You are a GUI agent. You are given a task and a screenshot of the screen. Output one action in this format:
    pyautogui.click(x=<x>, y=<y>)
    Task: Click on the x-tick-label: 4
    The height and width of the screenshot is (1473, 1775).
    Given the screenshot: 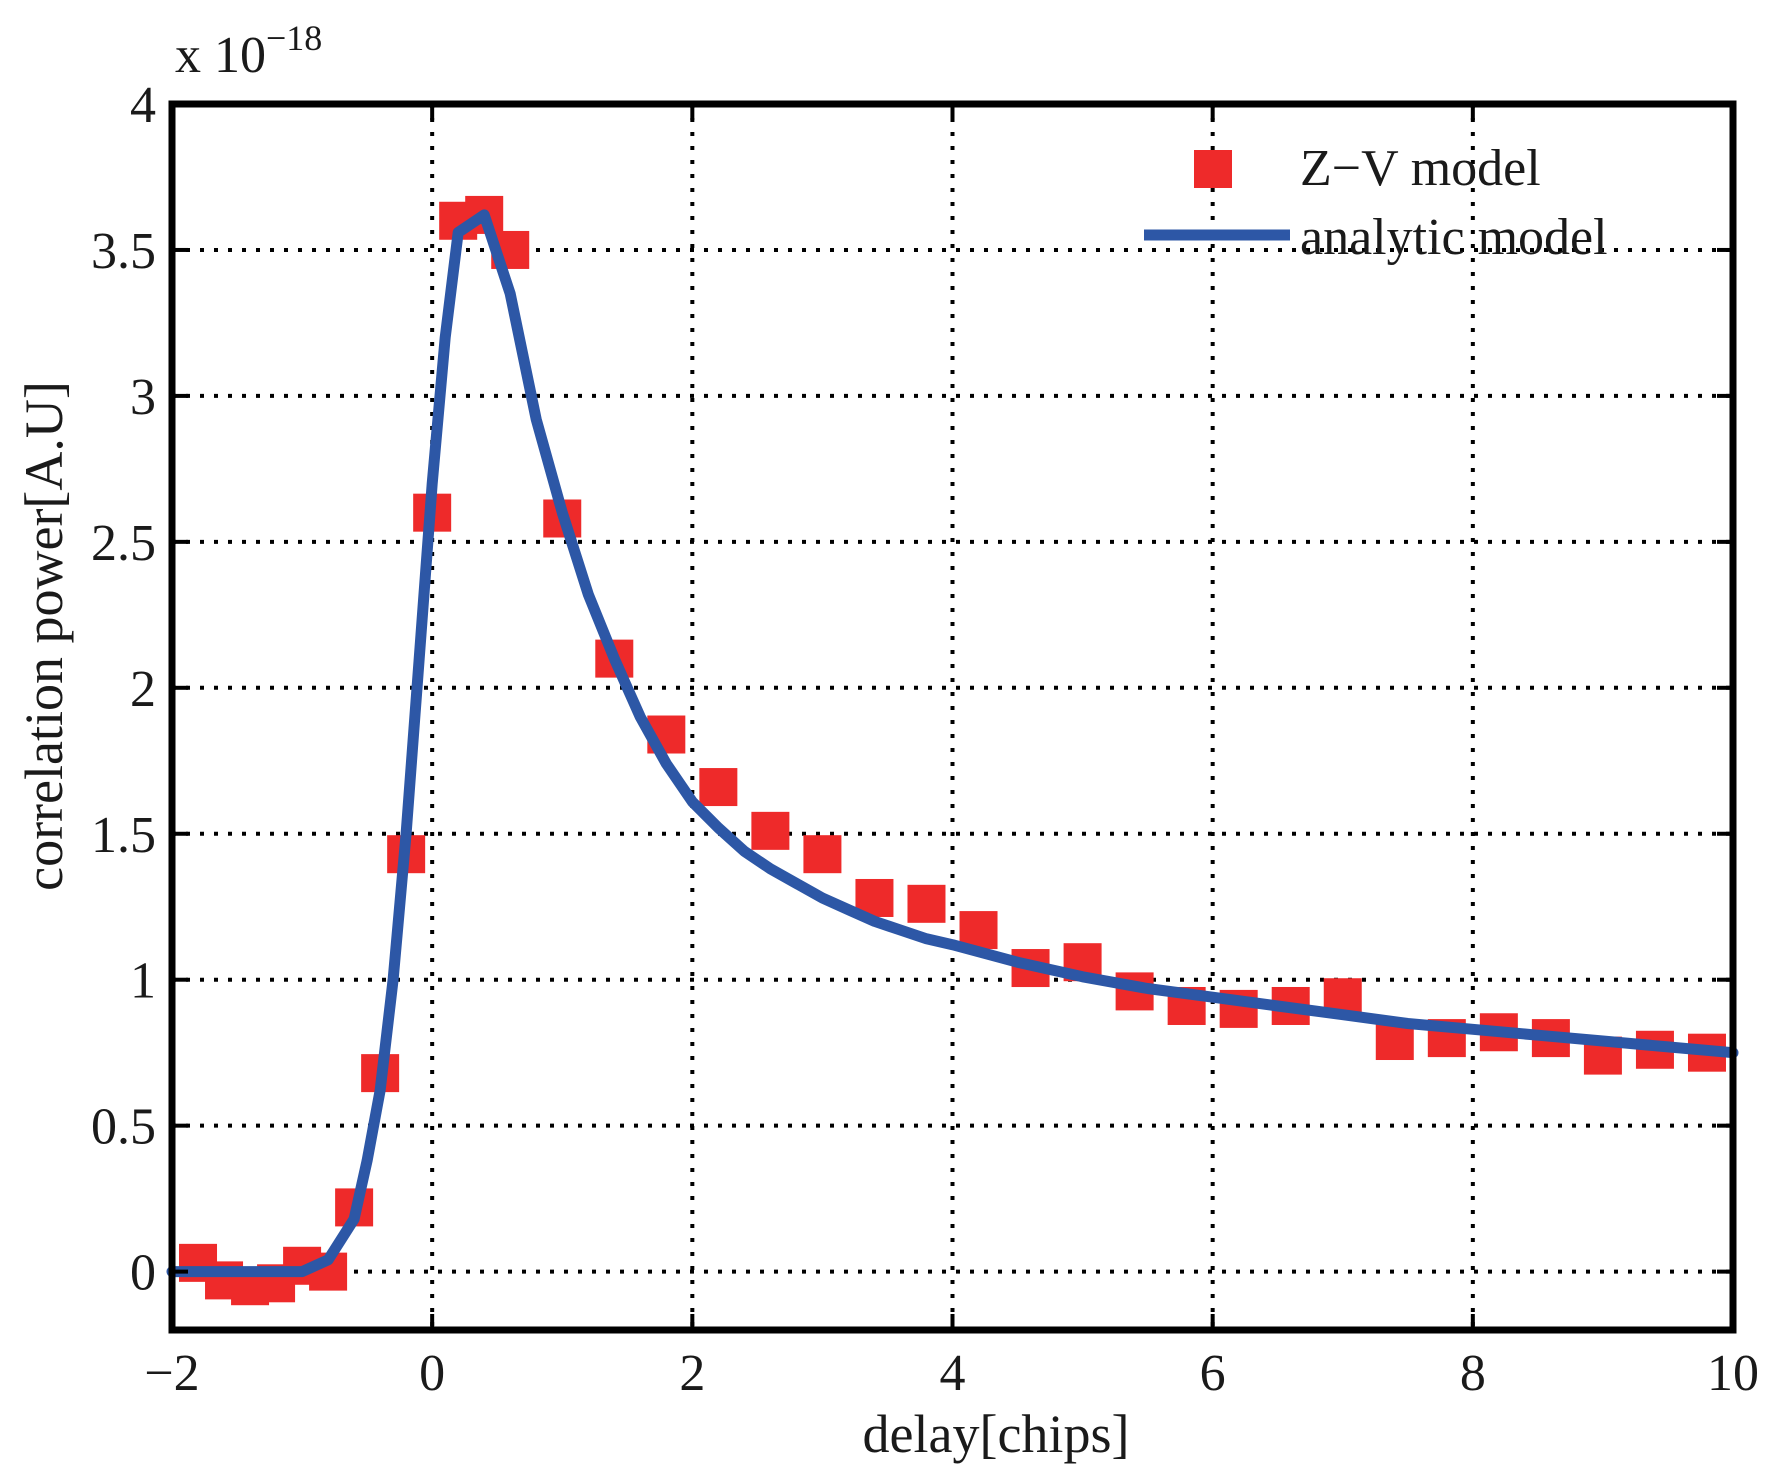 What is the action you would take?
    pyautogui.click(x=953, y=1373)
    